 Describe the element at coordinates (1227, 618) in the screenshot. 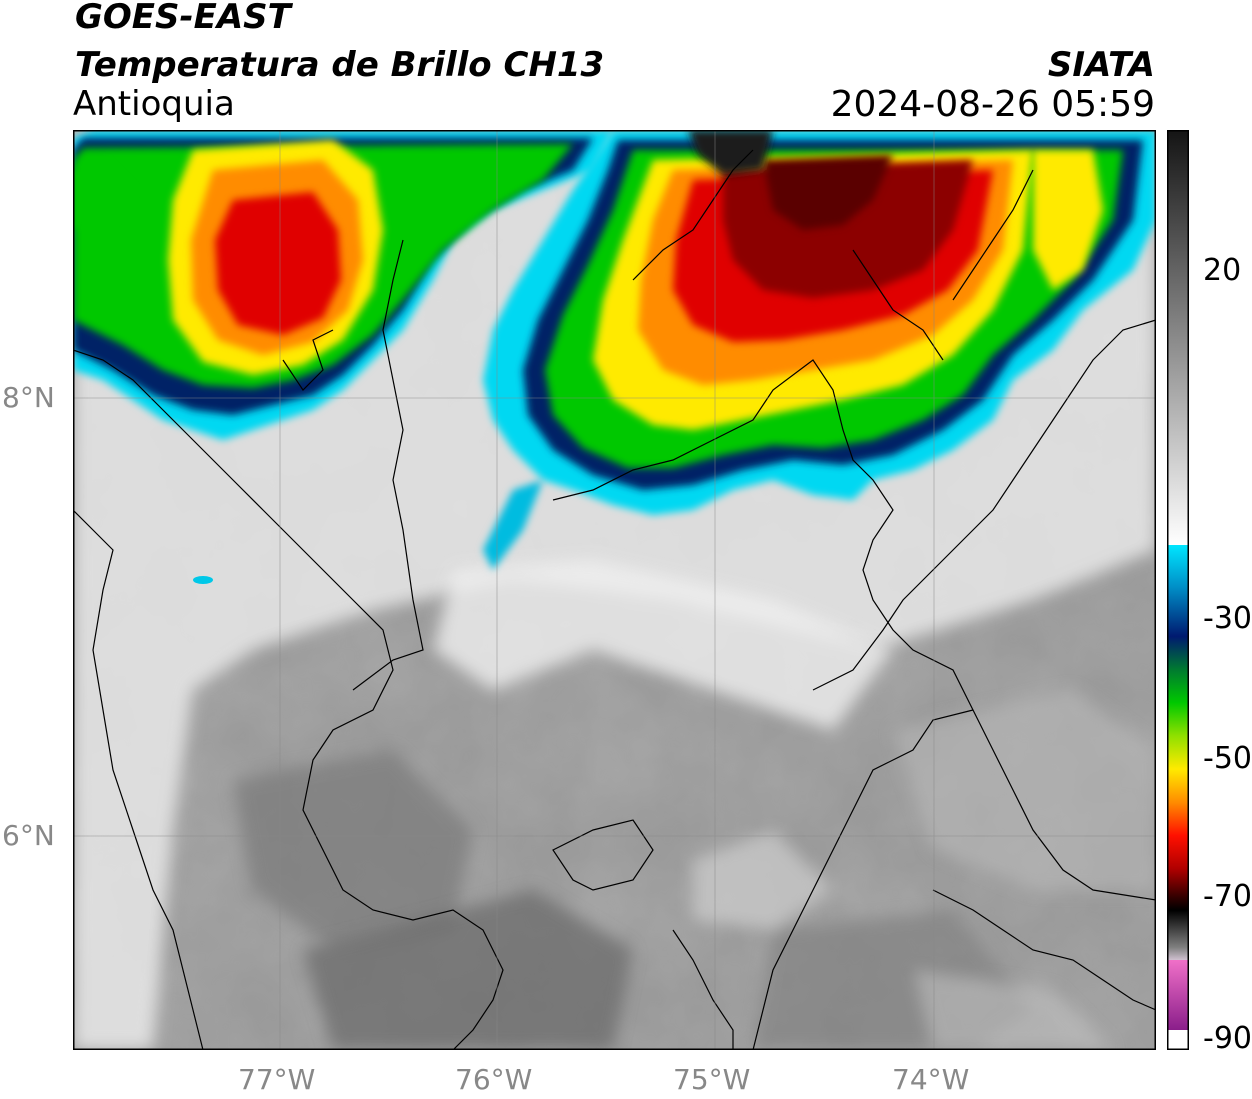

I see `colorbar-tick-minus30: -30` at that location.